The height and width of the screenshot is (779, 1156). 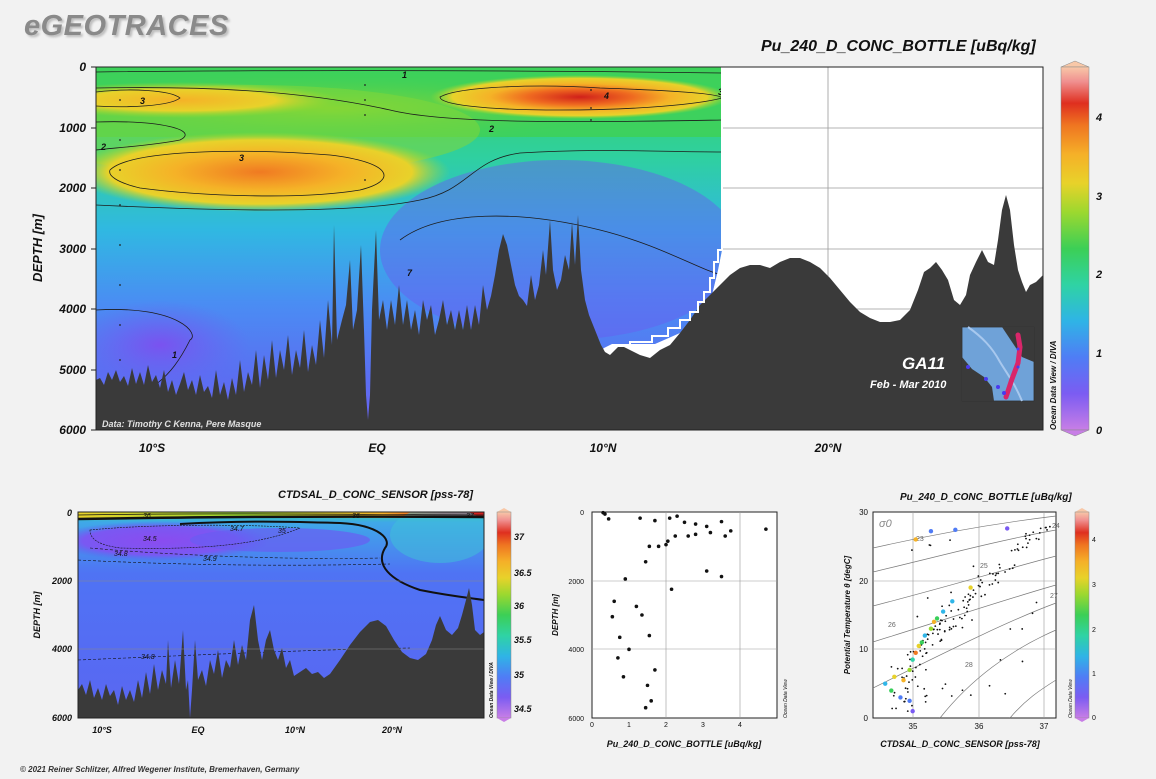 I want to click on svg-text: 6000, so click(x=72, y=430).